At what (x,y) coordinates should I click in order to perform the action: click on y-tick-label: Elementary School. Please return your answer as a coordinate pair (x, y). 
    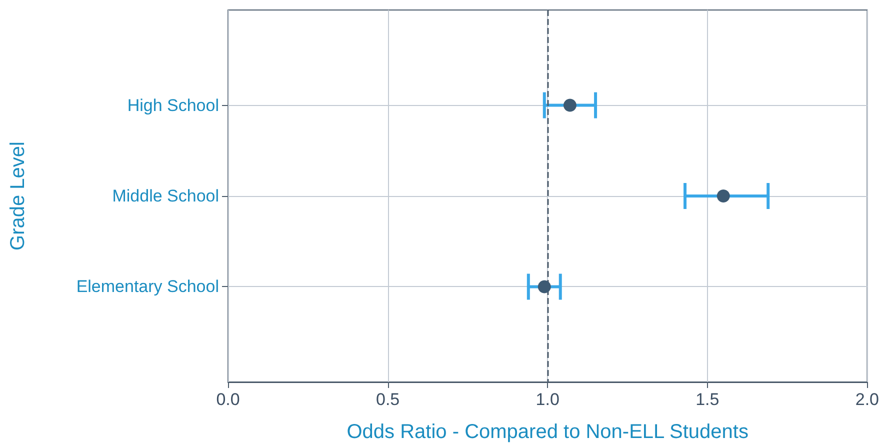
    Looking at the image, I should click on (147, 286).